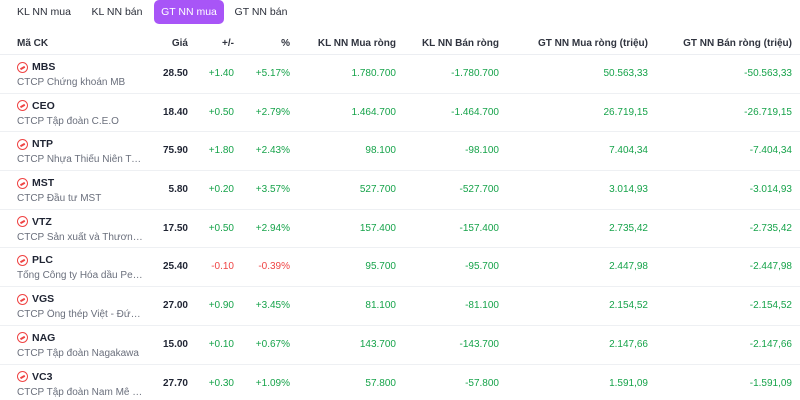  Describe the element at coordinates (374, 73) in the screenshot. I see `net-buy-volume-cell: 1.780.700` at that location.